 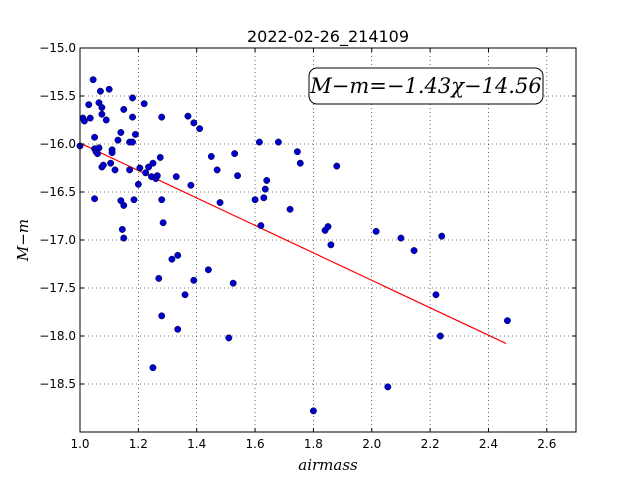 What do you see at coordinates (57, 48) in the screenshot?
I see `y-tick-label: −15.0` at bounding box center [57, 48].